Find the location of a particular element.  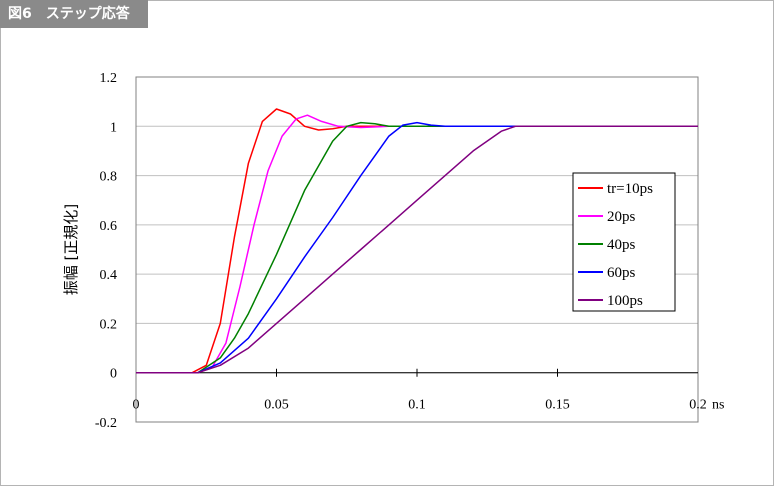

x-tick-label: 0.1 is located at coordinates (417, 405).